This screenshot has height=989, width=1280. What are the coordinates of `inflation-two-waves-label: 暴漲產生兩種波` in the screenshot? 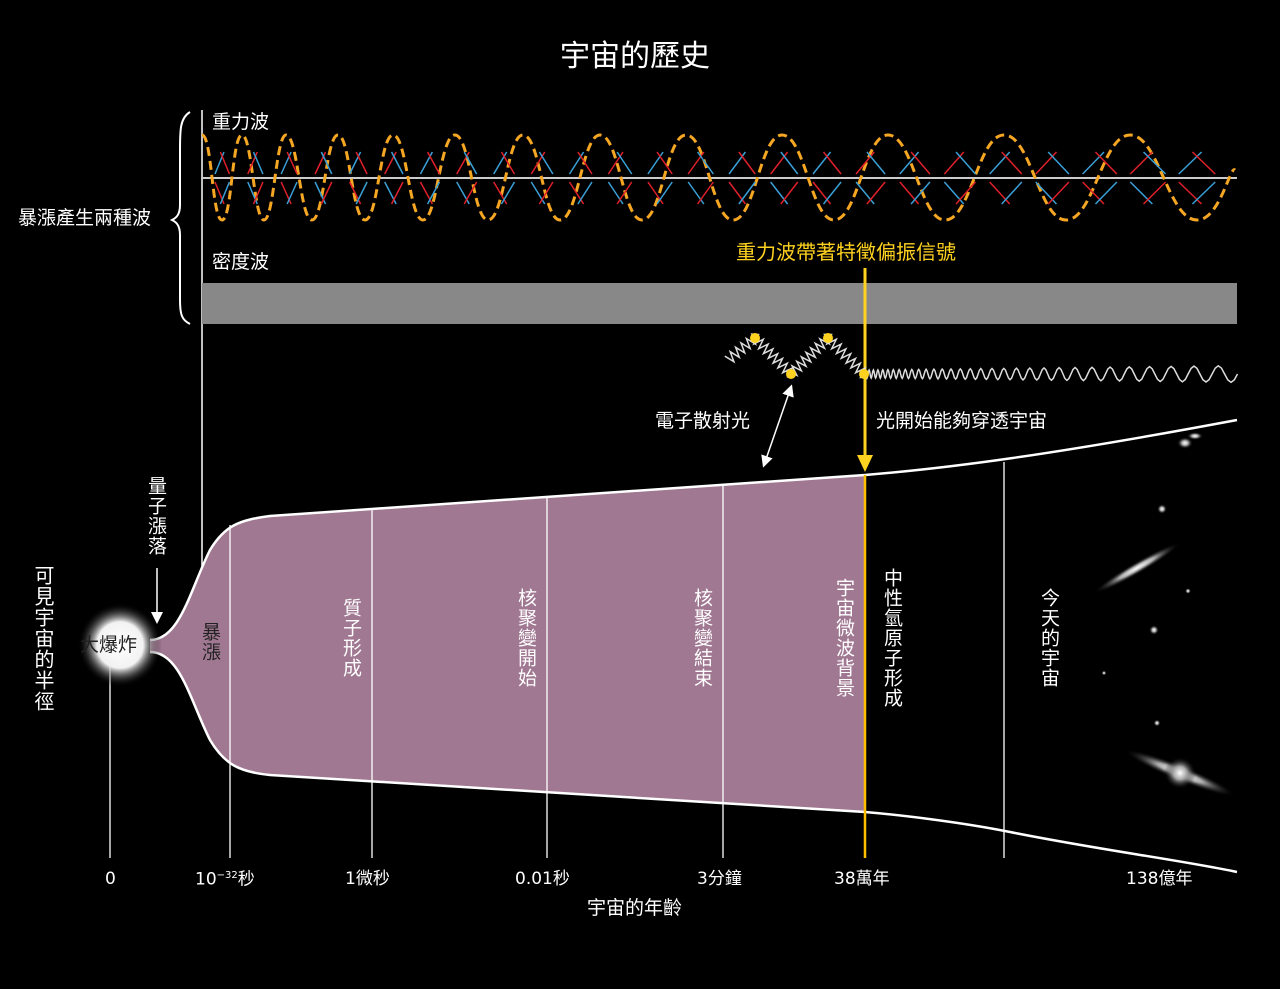 It's located at (85, 218).